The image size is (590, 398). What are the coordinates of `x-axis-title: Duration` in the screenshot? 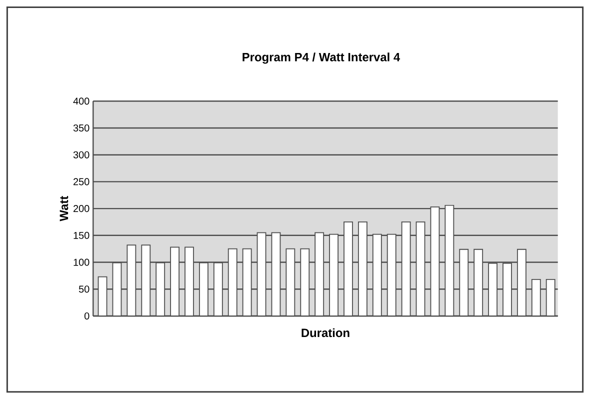 It's located at (326, 333).